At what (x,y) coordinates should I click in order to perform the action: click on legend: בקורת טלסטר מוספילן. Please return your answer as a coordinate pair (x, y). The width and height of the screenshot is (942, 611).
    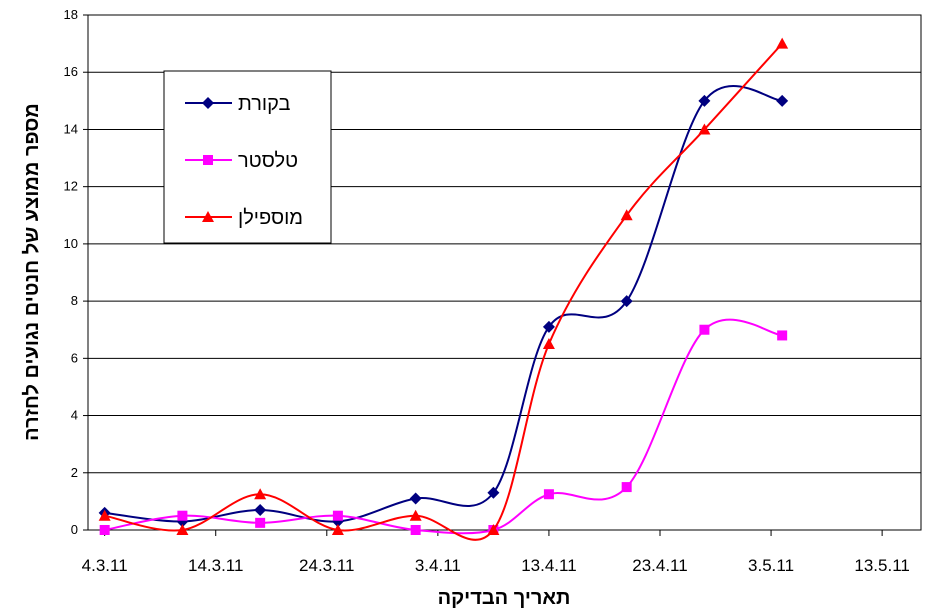
    Looking at the image, I should click on (247, 157).